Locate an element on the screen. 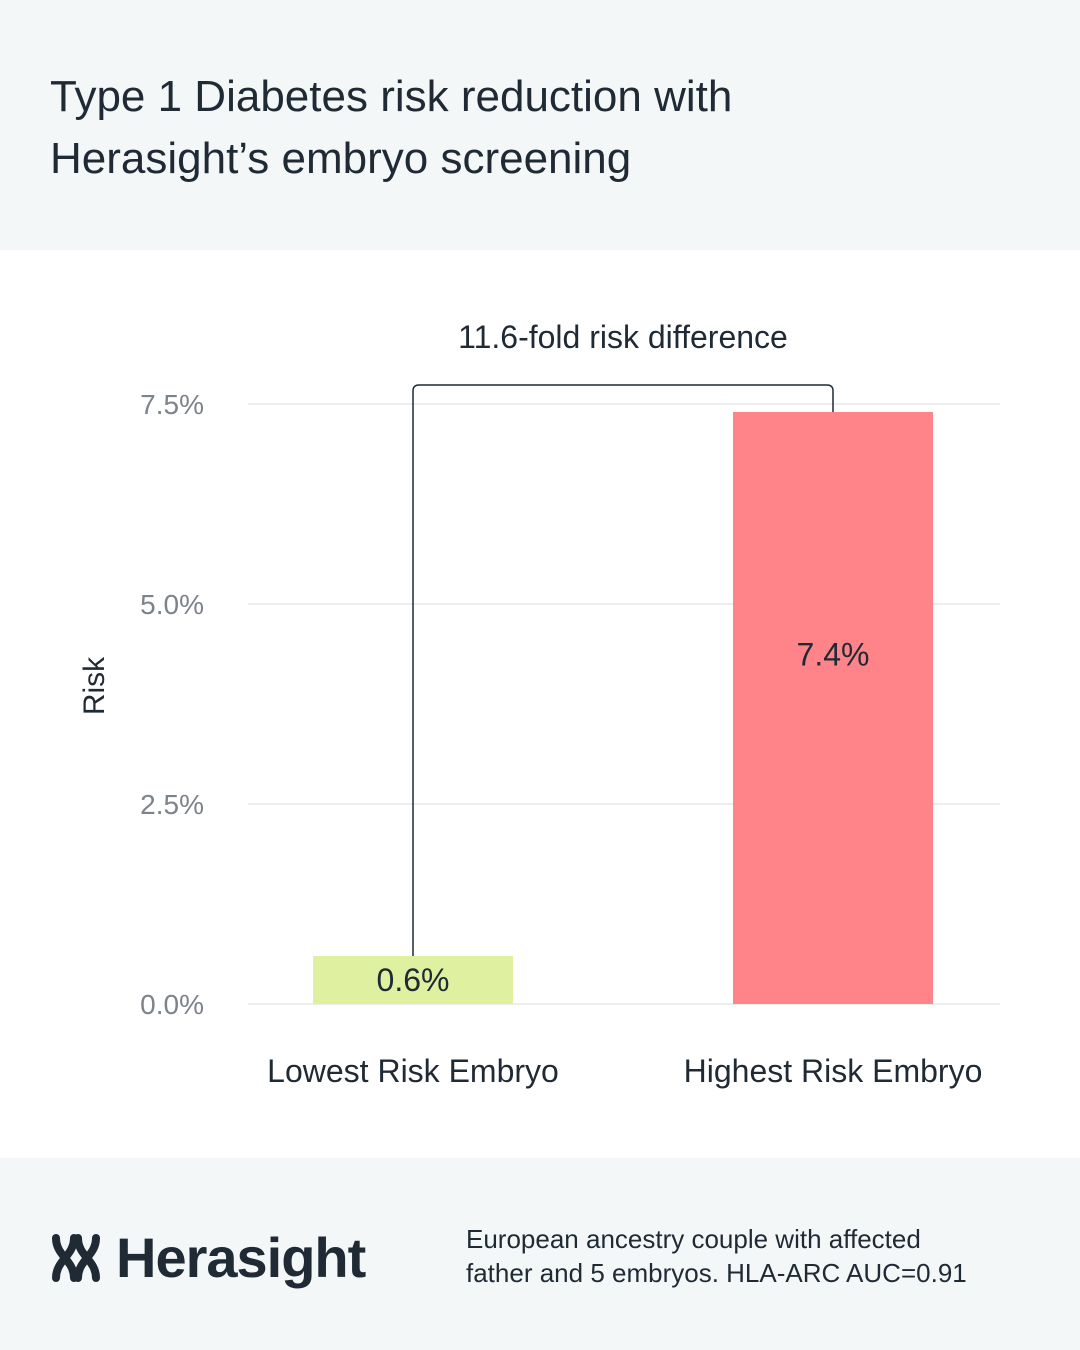  footnote-line-2: father and 5 embryos. HLA-ARC AUC=0.91 is located at coordinates (716, 1273).